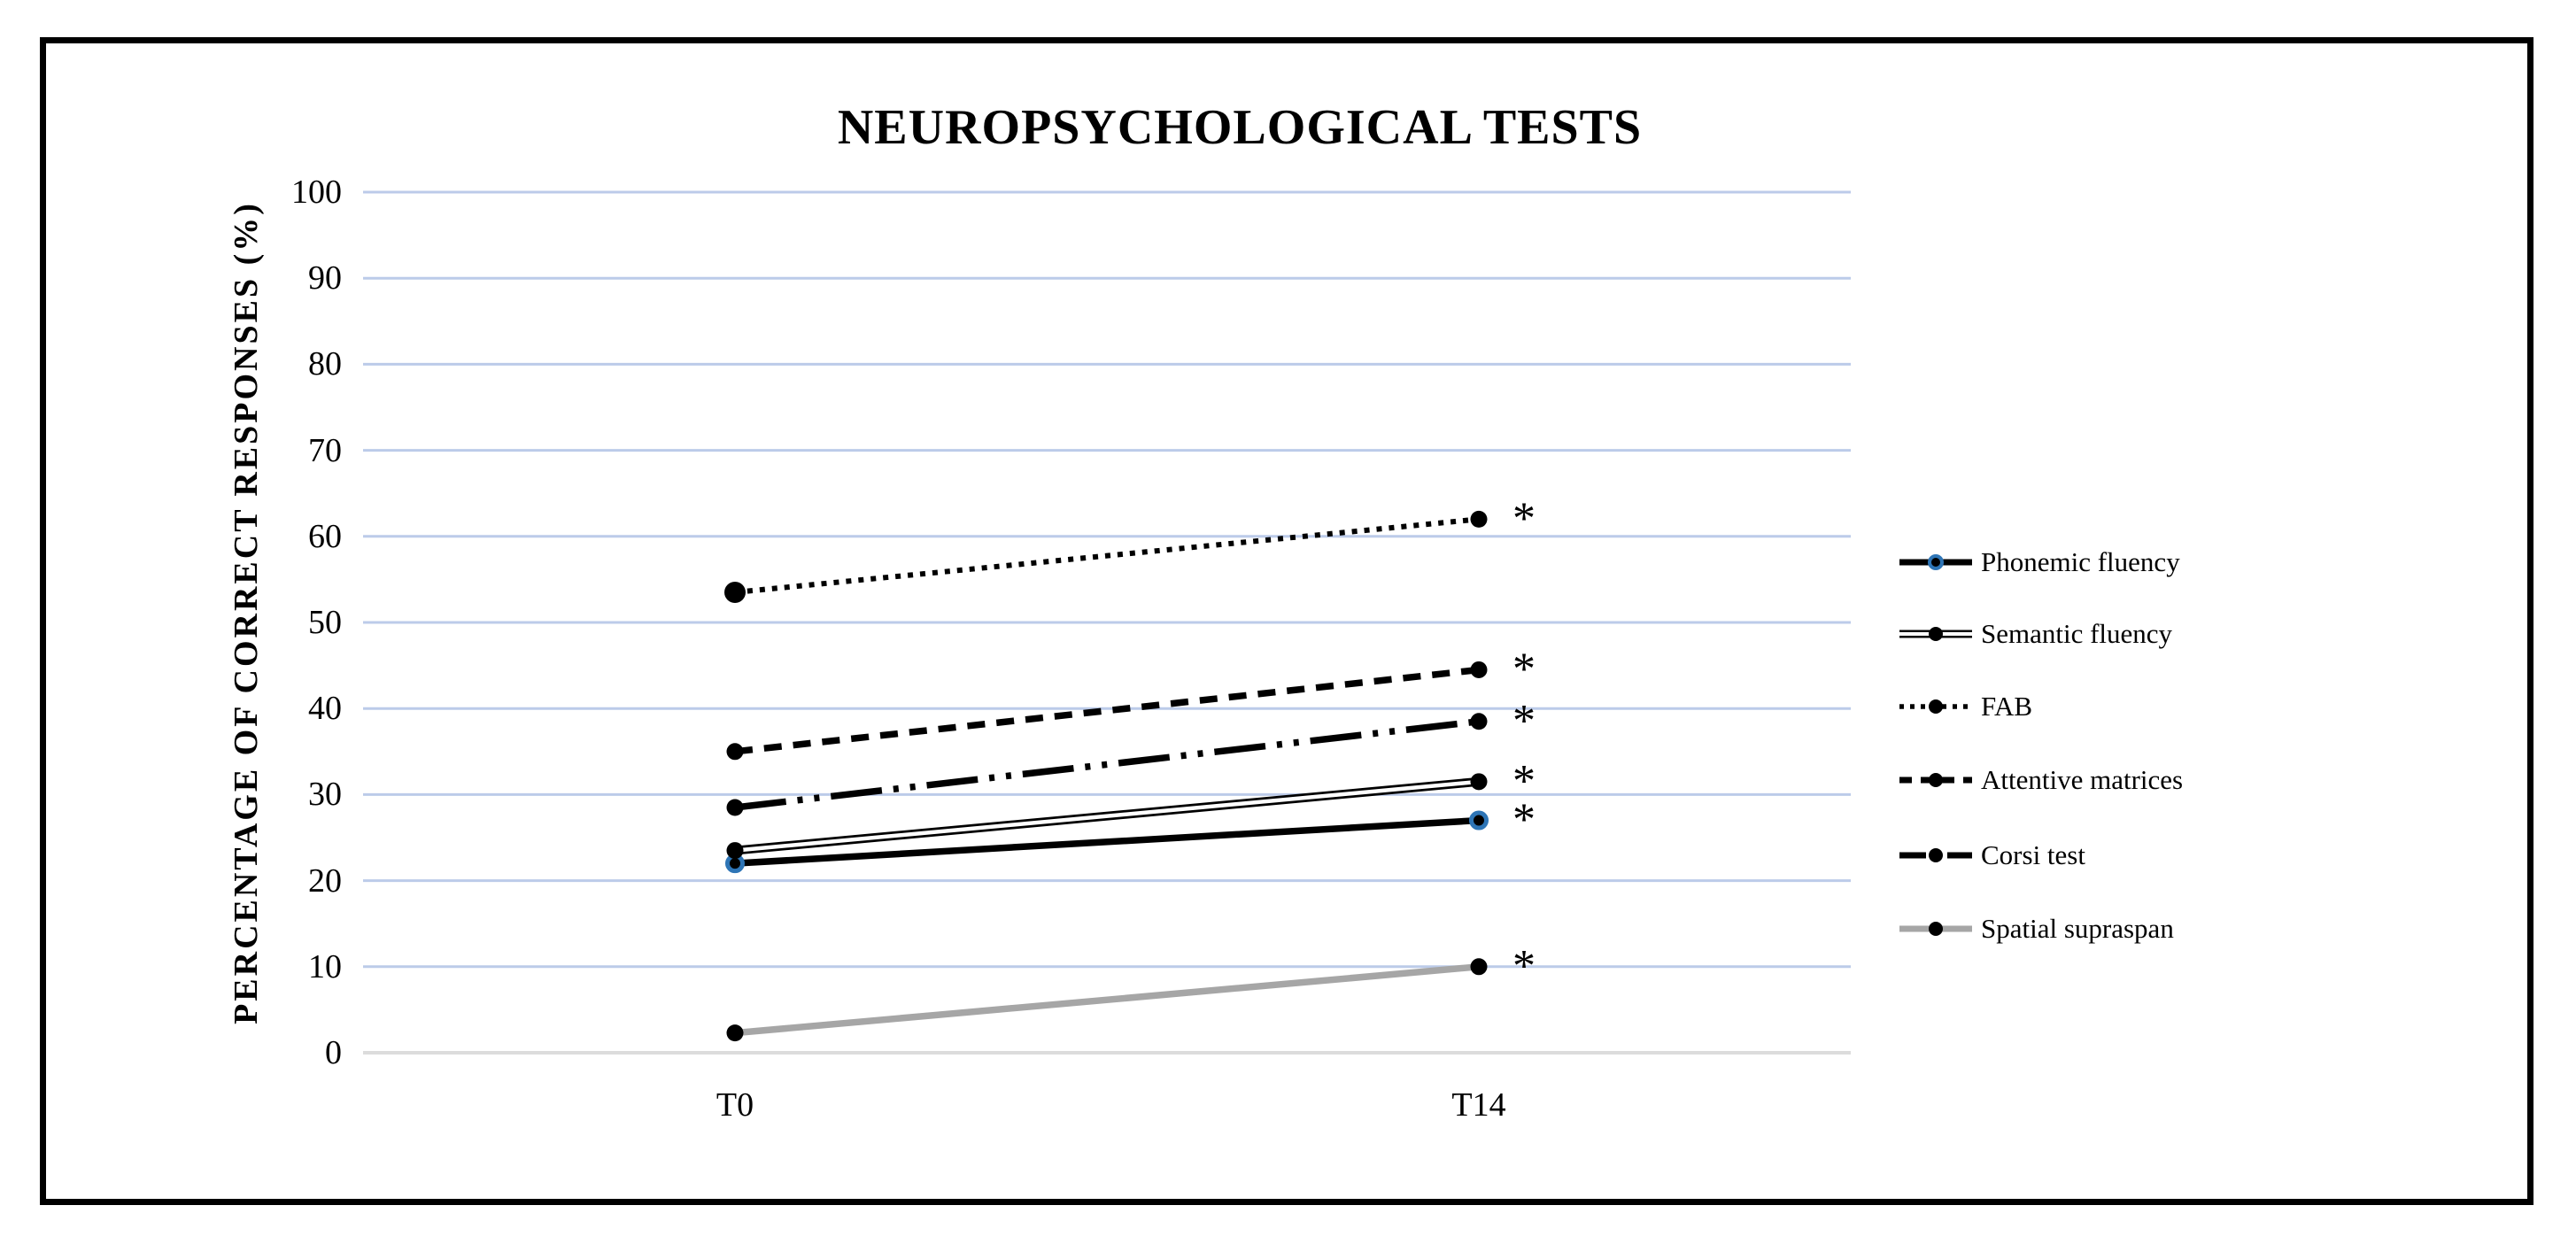  I want to click on y-tick-label-10: 10, so click(325, 966).